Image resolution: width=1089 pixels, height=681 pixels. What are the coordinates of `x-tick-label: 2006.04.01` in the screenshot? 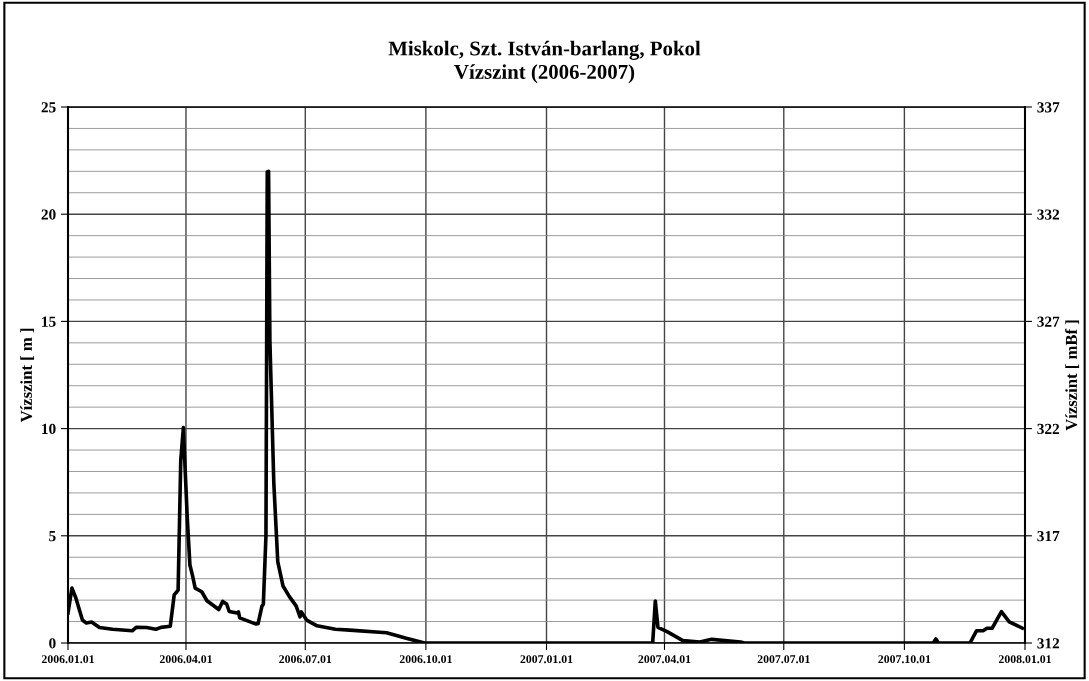 It's located at (185, 659).